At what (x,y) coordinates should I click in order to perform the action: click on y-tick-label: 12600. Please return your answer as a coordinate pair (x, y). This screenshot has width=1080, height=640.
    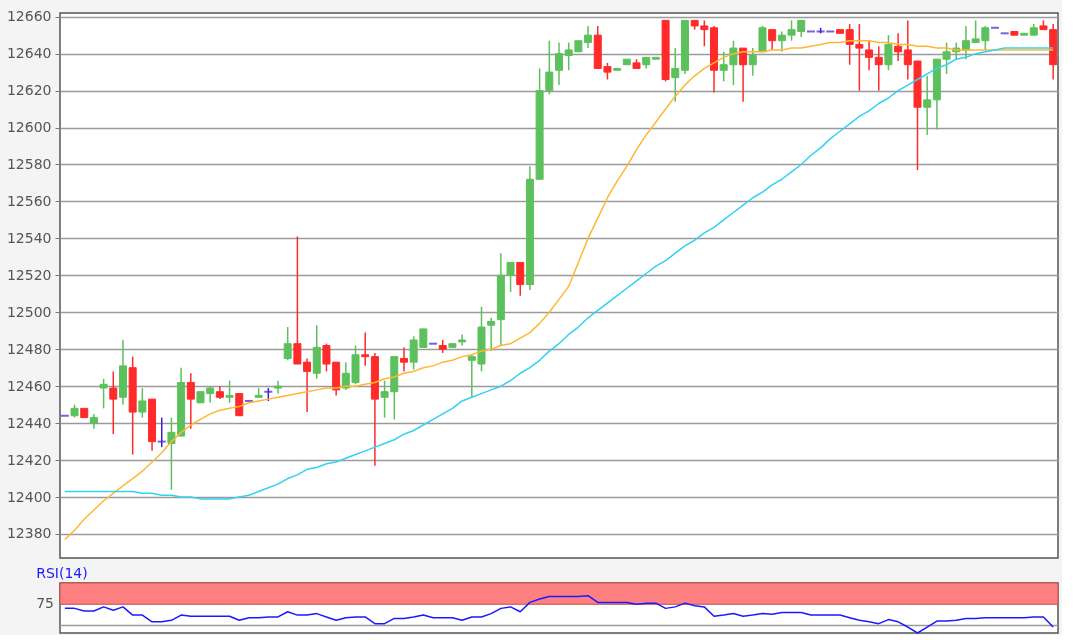
    Looking at the image, I should click on (29, 127).